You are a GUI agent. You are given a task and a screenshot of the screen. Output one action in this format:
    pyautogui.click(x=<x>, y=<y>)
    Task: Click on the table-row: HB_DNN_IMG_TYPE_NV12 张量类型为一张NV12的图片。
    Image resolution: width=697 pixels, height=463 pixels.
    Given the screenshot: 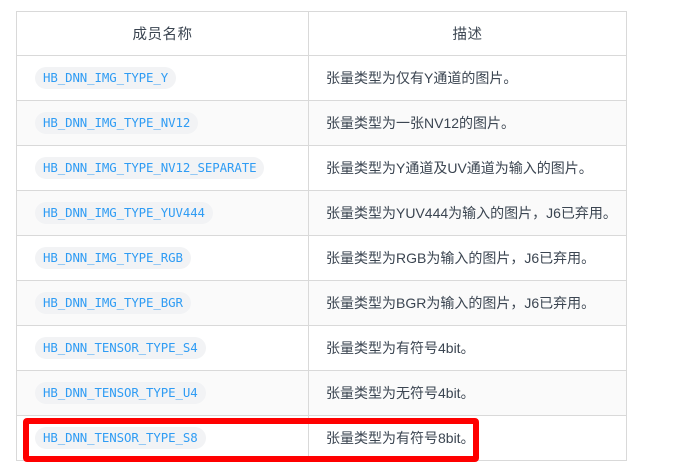 What is the action you would take?
    pyautogui.click(x=321, y=123)
    